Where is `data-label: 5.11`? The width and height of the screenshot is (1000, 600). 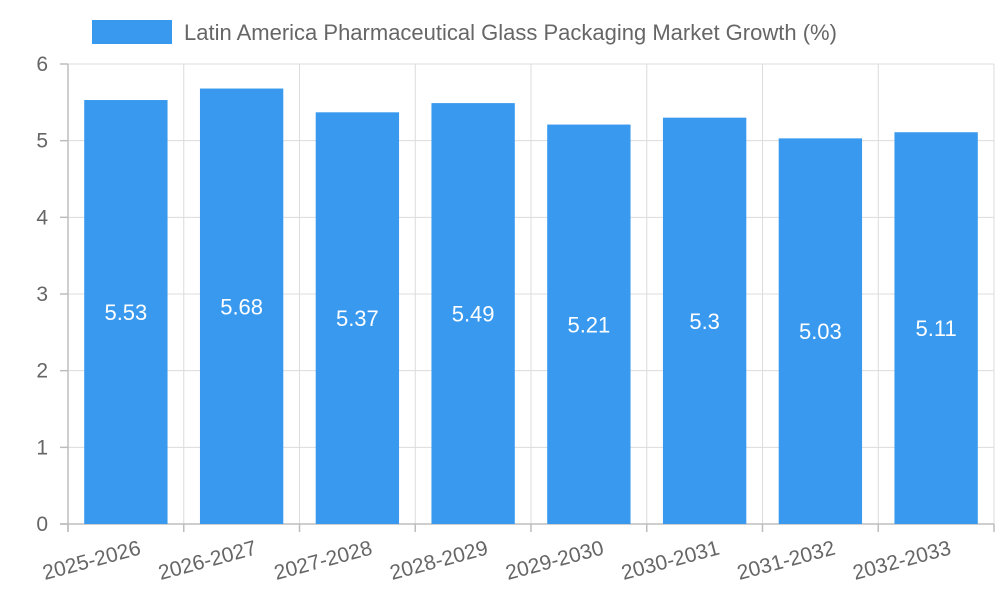
data-label: 5.11 is located at coordinates (936, 328).